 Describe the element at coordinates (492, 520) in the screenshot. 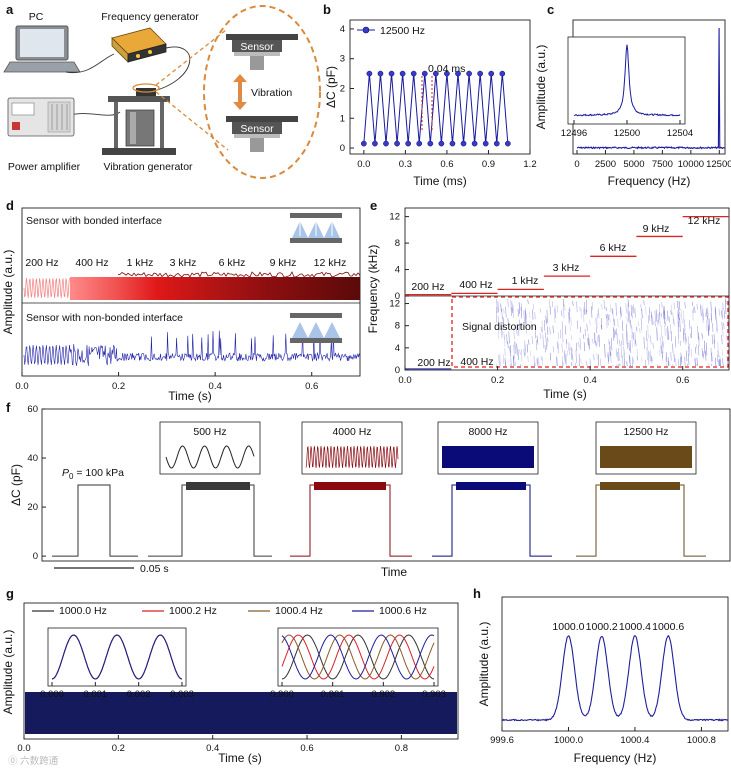

I see `panel-f-pulse-trace` at that location.